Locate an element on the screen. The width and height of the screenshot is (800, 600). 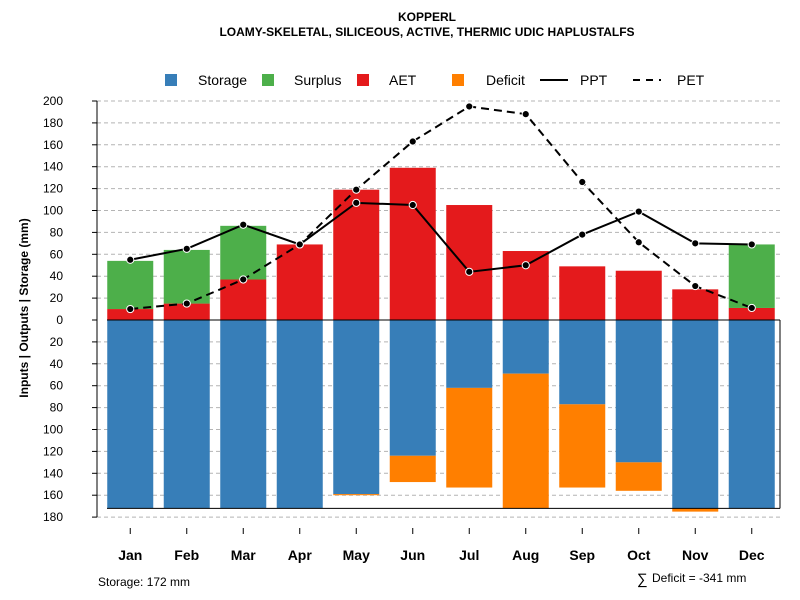
legend-label-storage: Storage is located at coordinates (222, 80).